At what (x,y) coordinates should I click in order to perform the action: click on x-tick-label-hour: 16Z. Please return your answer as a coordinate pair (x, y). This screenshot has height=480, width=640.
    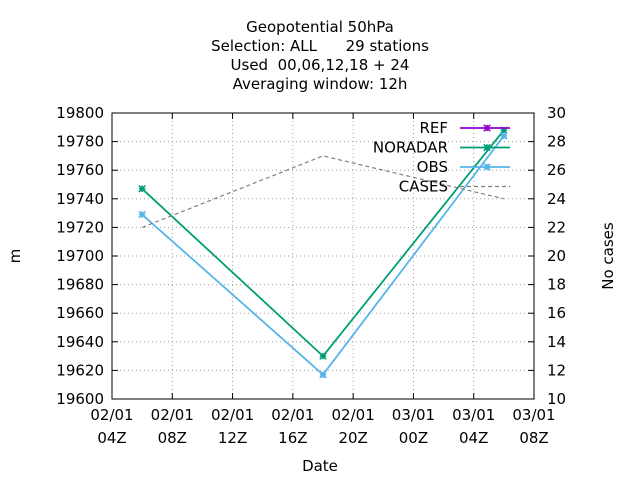
    Looking at the image, I should click on (292, 438).